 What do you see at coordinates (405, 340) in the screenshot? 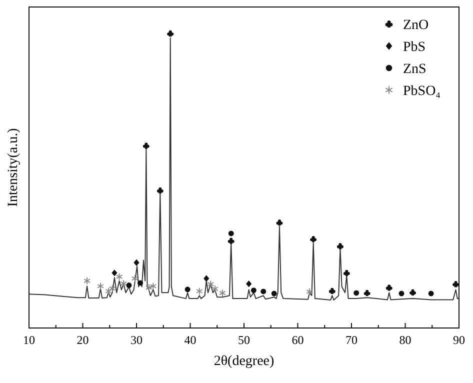
I see `x-tick-label: 80` at bounding box center [405, 340].